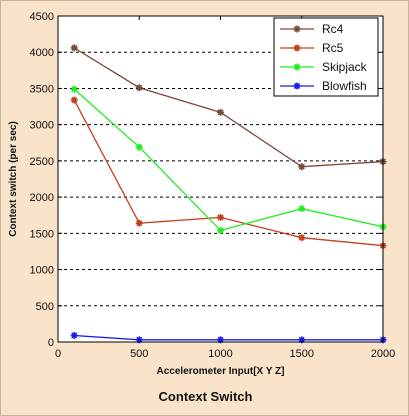 Image resolution: width=409 pixels, height=416 pixels. Describe the element at coordinates (42, 17) in the screenshot. I see `y-tick-label: 4500` at that location.